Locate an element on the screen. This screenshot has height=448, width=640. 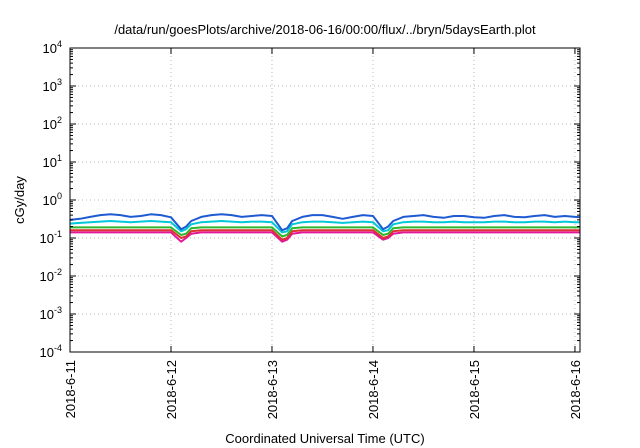
y-tick-label: 10⁻⁴ is located at coordinates (51, 351).